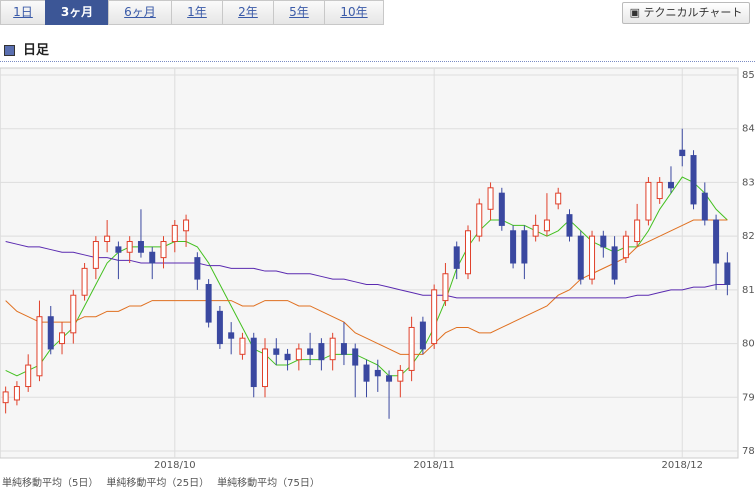  What do you see at coordinates (50, 482) in the screenshot?
I see `legend-entry: 単純移動平均（5日）` at bounding box center [50, 482].